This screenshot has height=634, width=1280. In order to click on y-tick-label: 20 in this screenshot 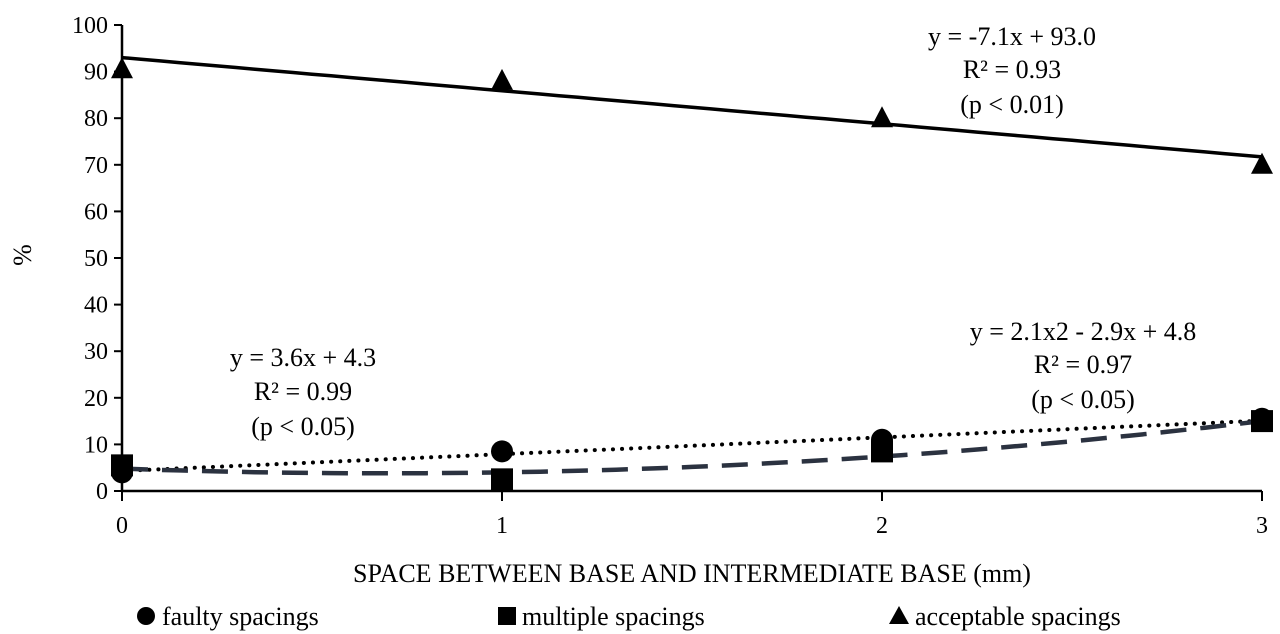, I will do `click(96, 399)`.